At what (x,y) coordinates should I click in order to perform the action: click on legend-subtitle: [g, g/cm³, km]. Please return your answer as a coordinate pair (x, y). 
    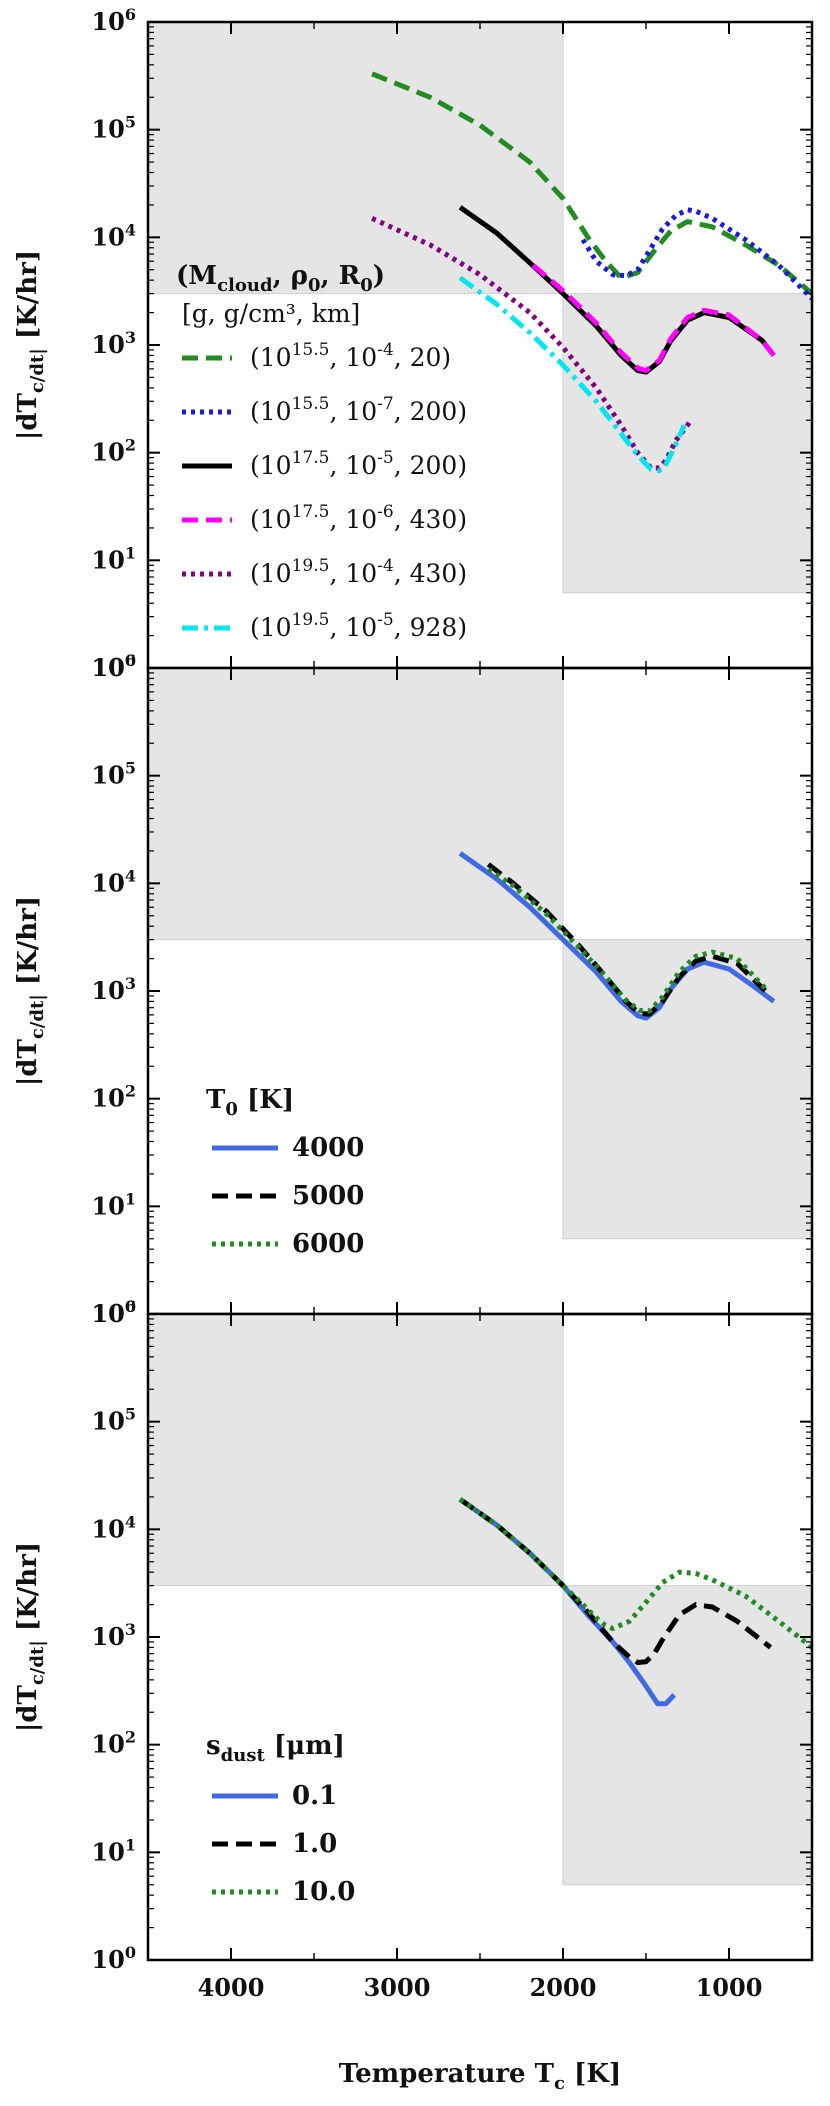
    Looking at the image, I should click on (271, 313).